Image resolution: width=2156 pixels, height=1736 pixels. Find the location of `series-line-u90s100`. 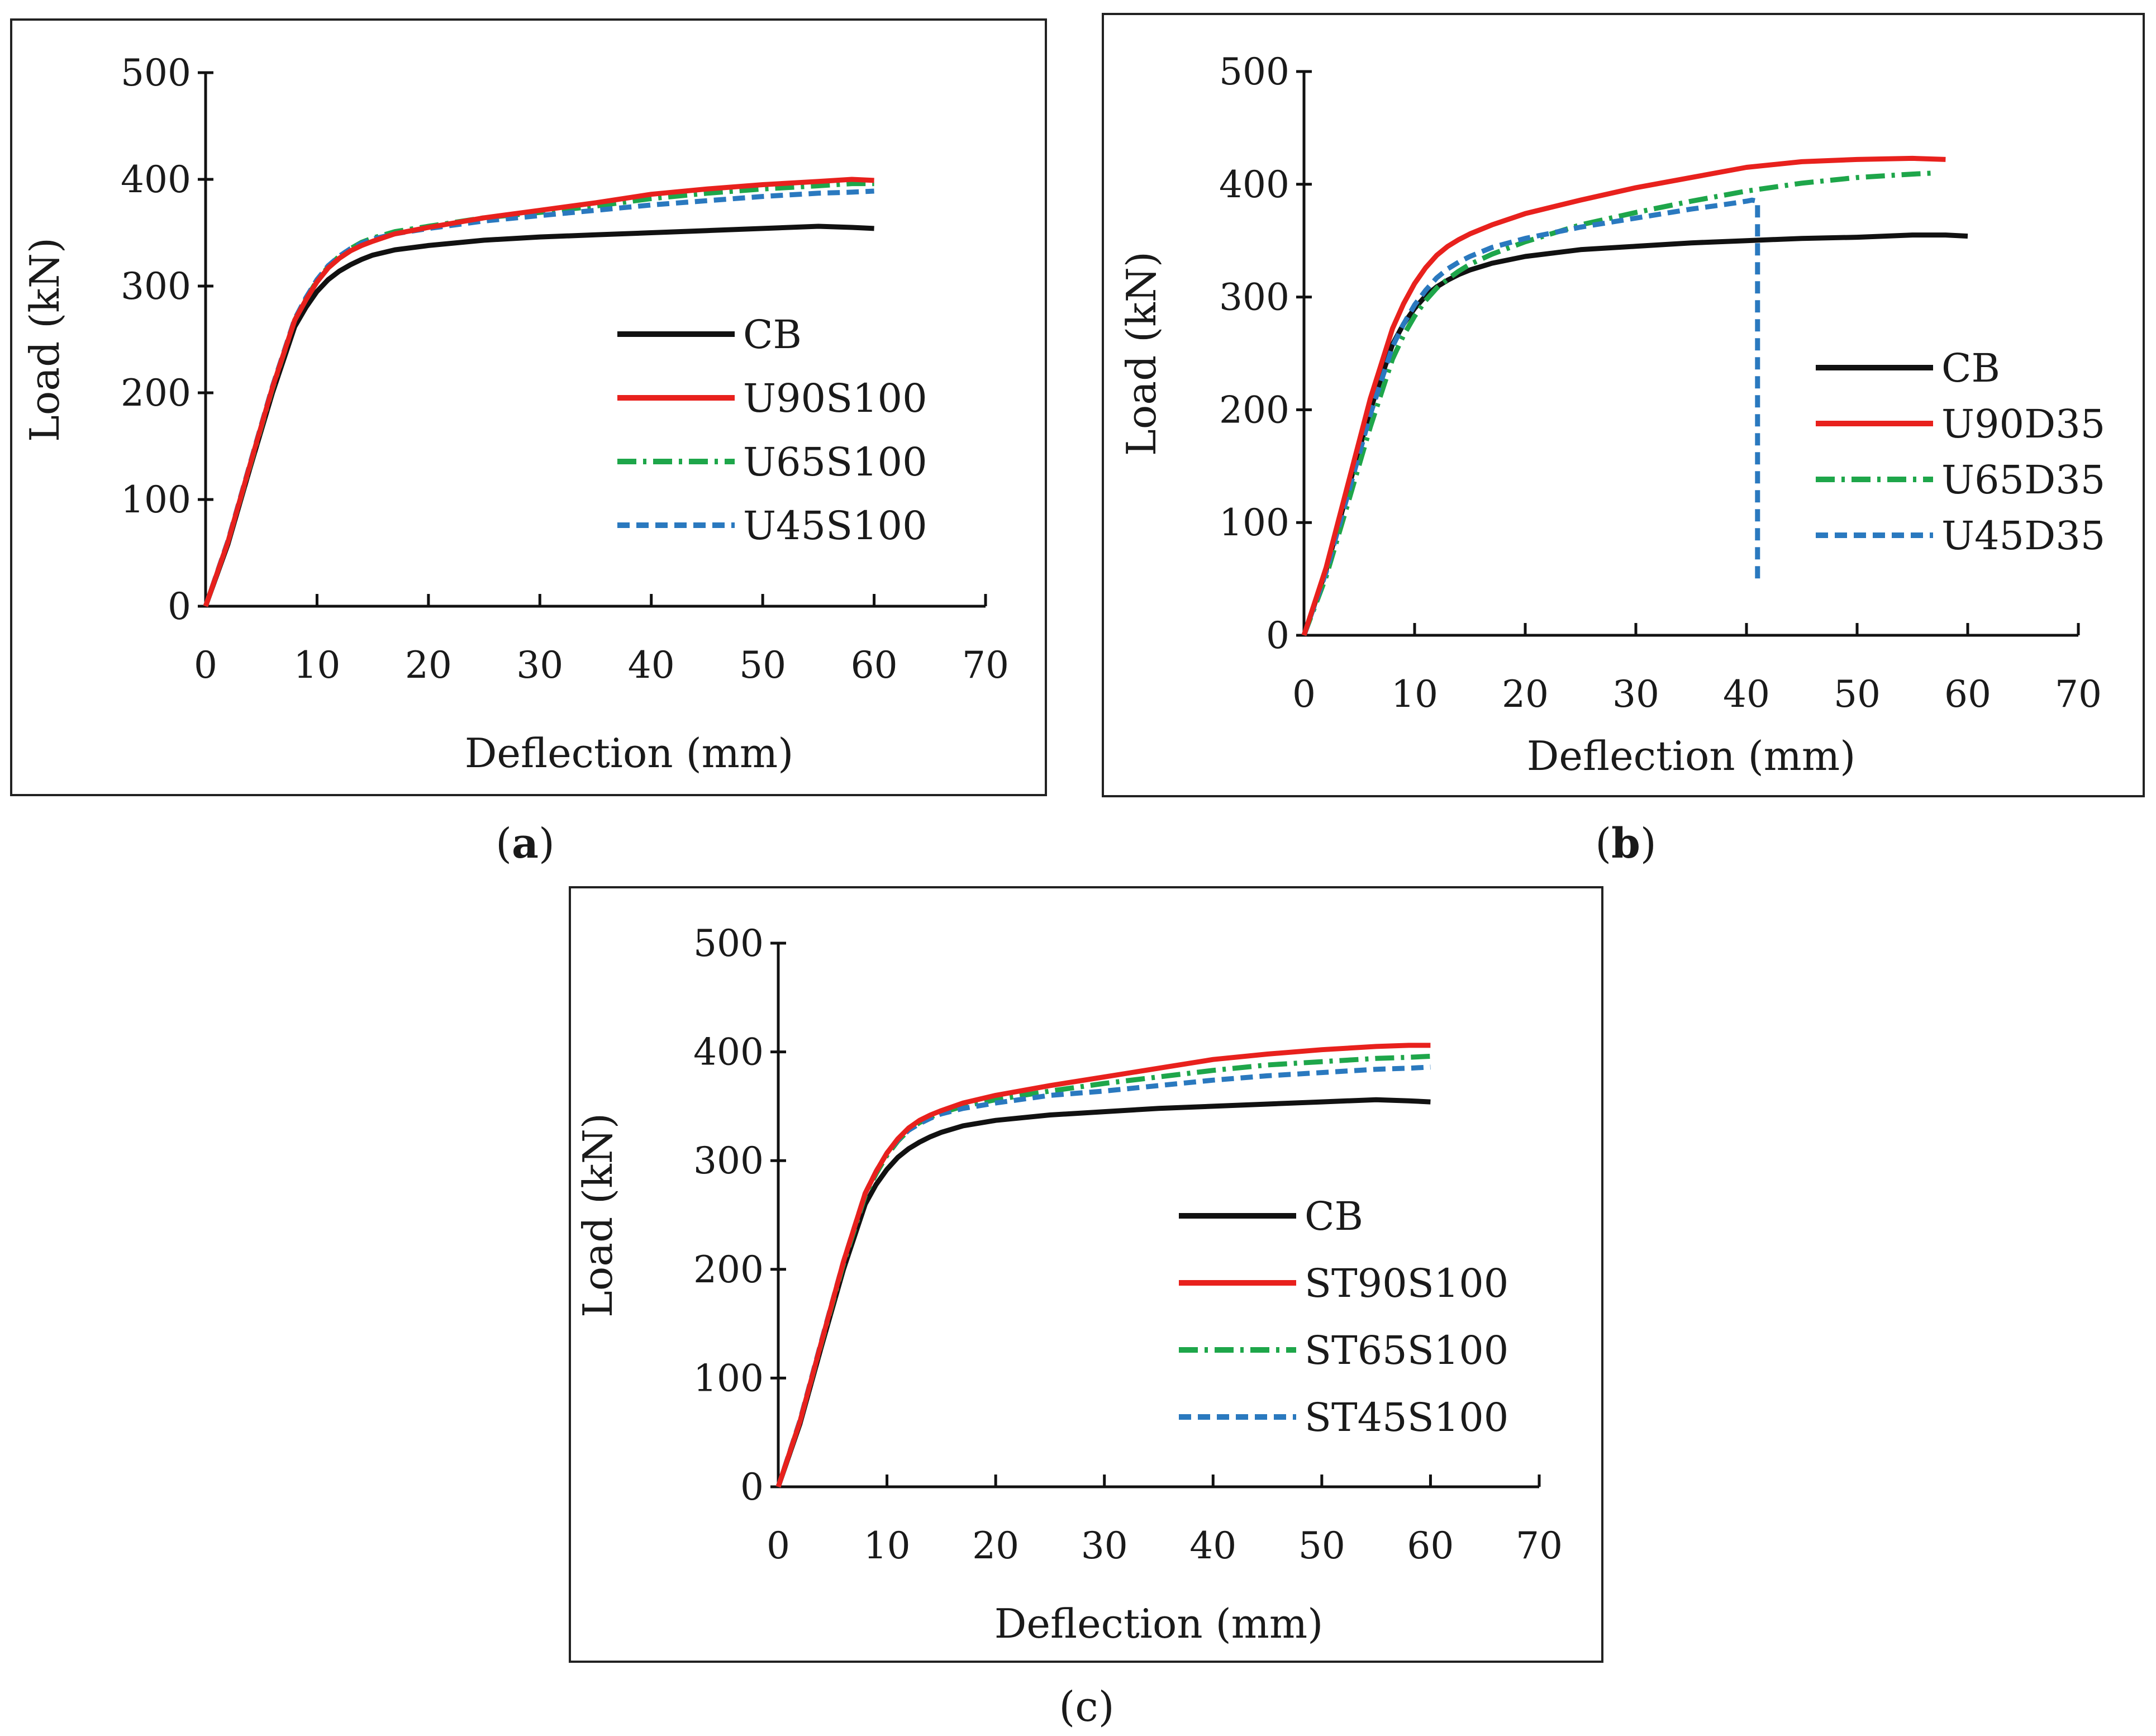

series-line-u90s100 is located at coordinates (538, 392).